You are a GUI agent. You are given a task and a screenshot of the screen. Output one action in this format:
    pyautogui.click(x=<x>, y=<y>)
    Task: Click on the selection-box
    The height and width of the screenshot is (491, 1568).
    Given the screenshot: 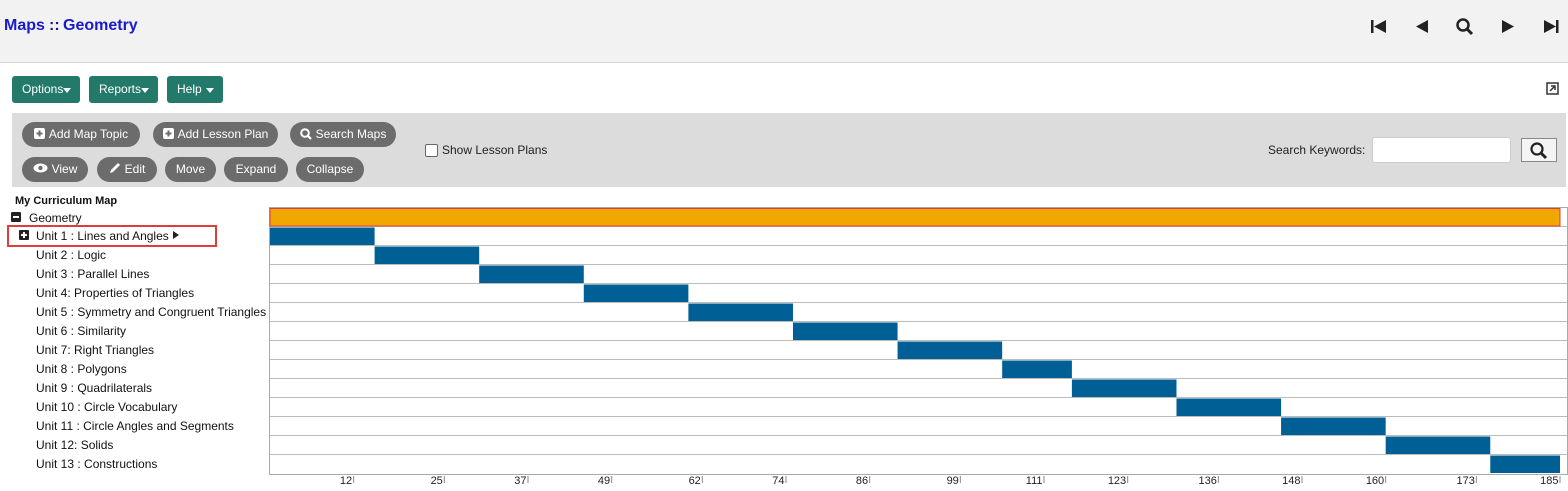 What is the action you would take?
    pyautogui.click(x=112, y=236)
    